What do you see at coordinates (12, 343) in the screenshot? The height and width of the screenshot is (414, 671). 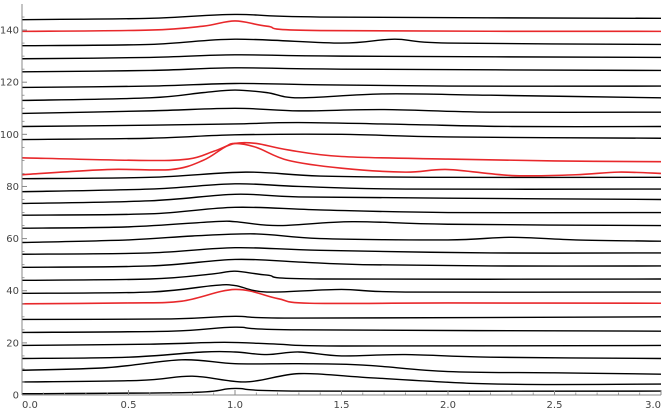 I see `y-tick-label: 20` at bounding box center [12, 343].